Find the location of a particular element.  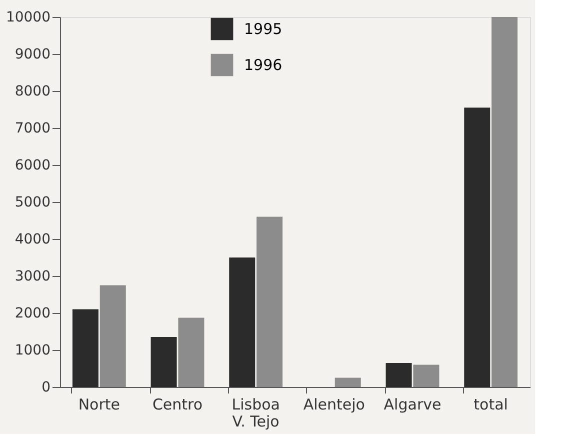

x-tick-label: Norte is located at coordinates (99, 405).